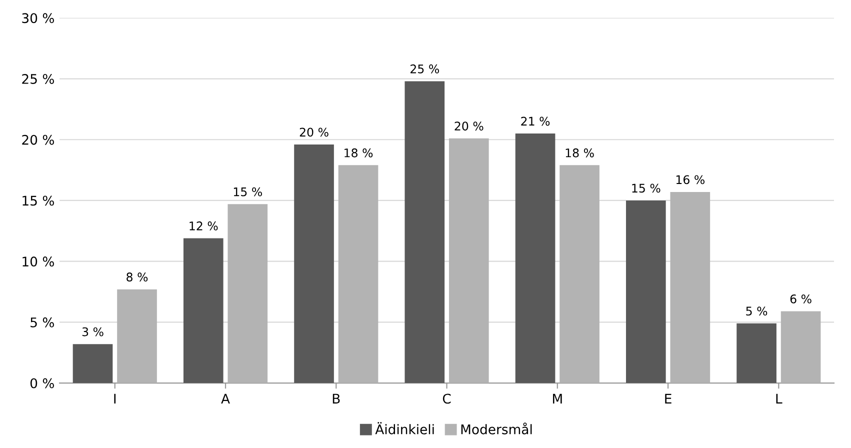  What do you see at coordinates (38, 201) in the screenshot?
I see `y-tick-label: 15 %` at bounding box center [38, 201].